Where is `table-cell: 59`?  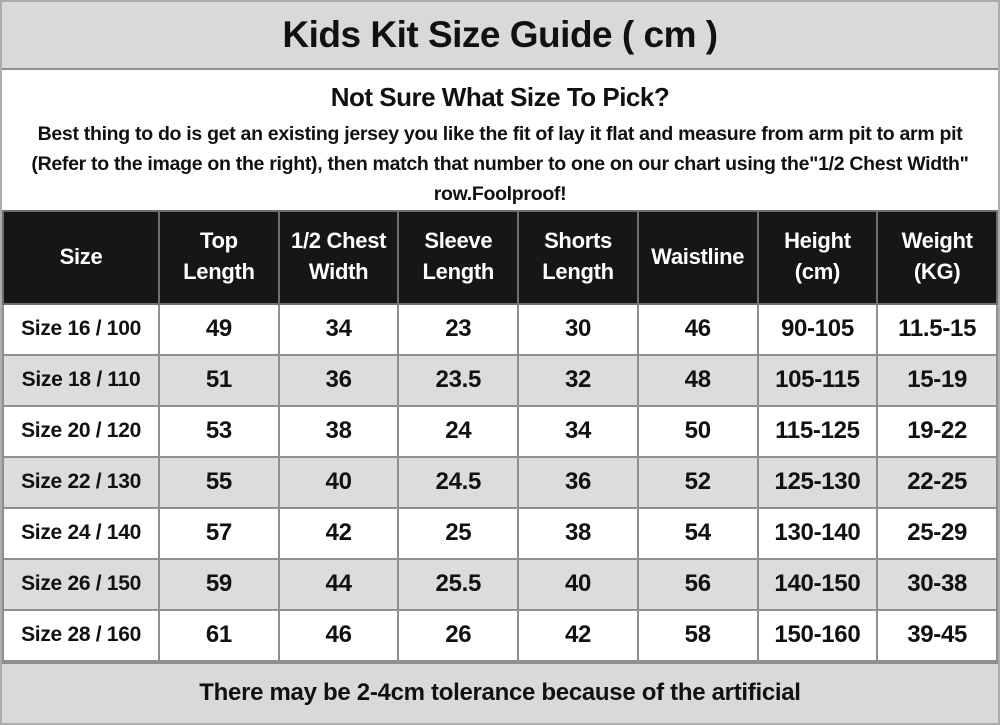 table-cell: 59 is located at coordinates (219, 584).